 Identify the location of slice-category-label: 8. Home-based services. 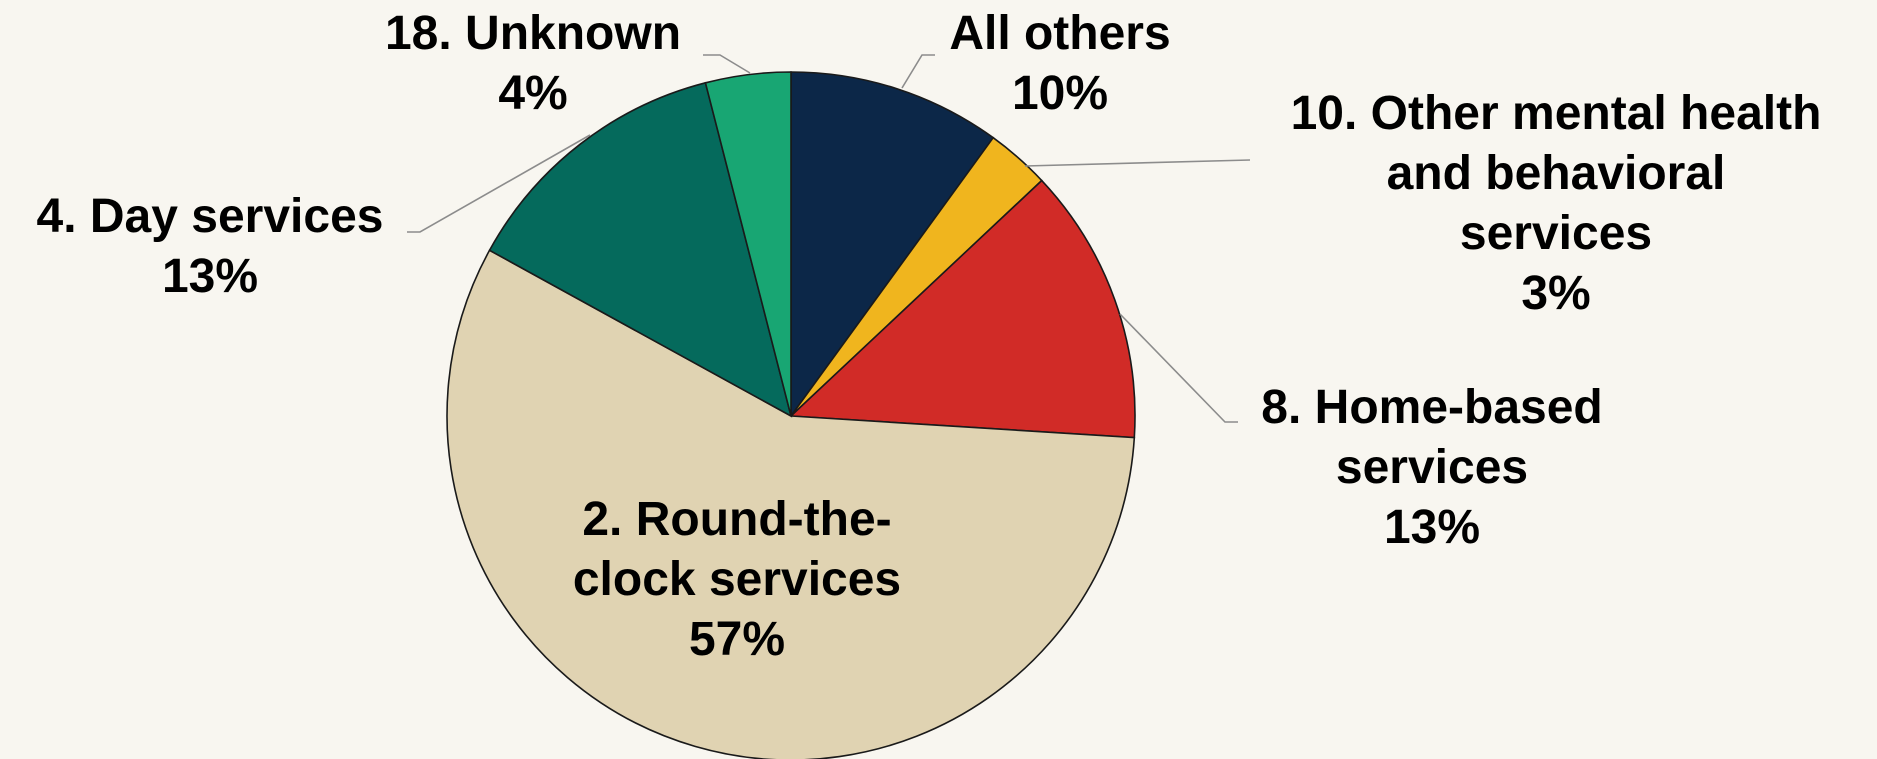
(1431, 437).